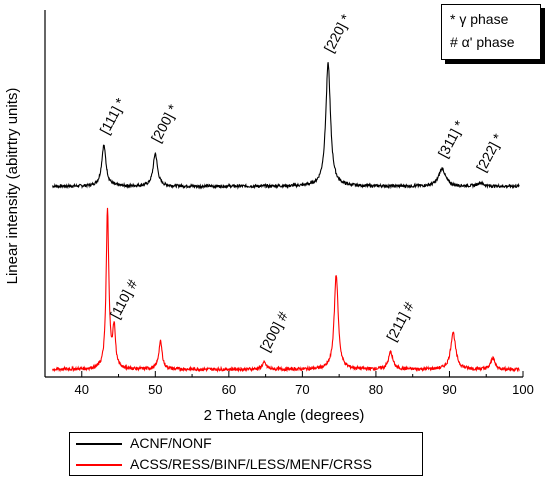 This screenshot has width=550, height=479. What do you see at coordinates (376, 389) in the screenshot?
I see `x-tick-label: 80` at bounding box center [376, 389].